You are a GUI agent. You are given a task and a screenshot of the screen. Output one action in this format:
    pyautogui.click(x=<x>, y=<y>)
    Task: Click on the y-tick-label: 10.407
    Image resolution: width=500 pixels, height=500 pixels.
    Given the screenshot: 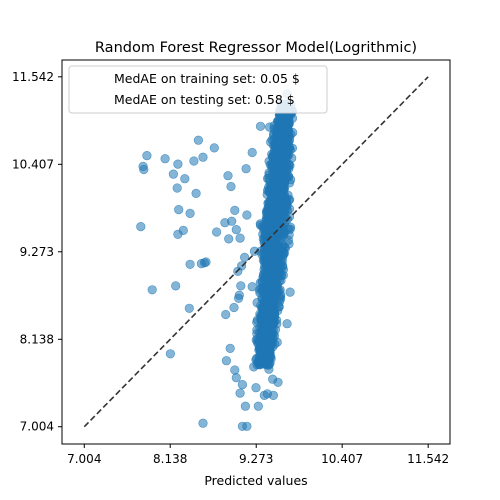 What is the action you would take?
    pyautogui.click(x=33, y=164)
    